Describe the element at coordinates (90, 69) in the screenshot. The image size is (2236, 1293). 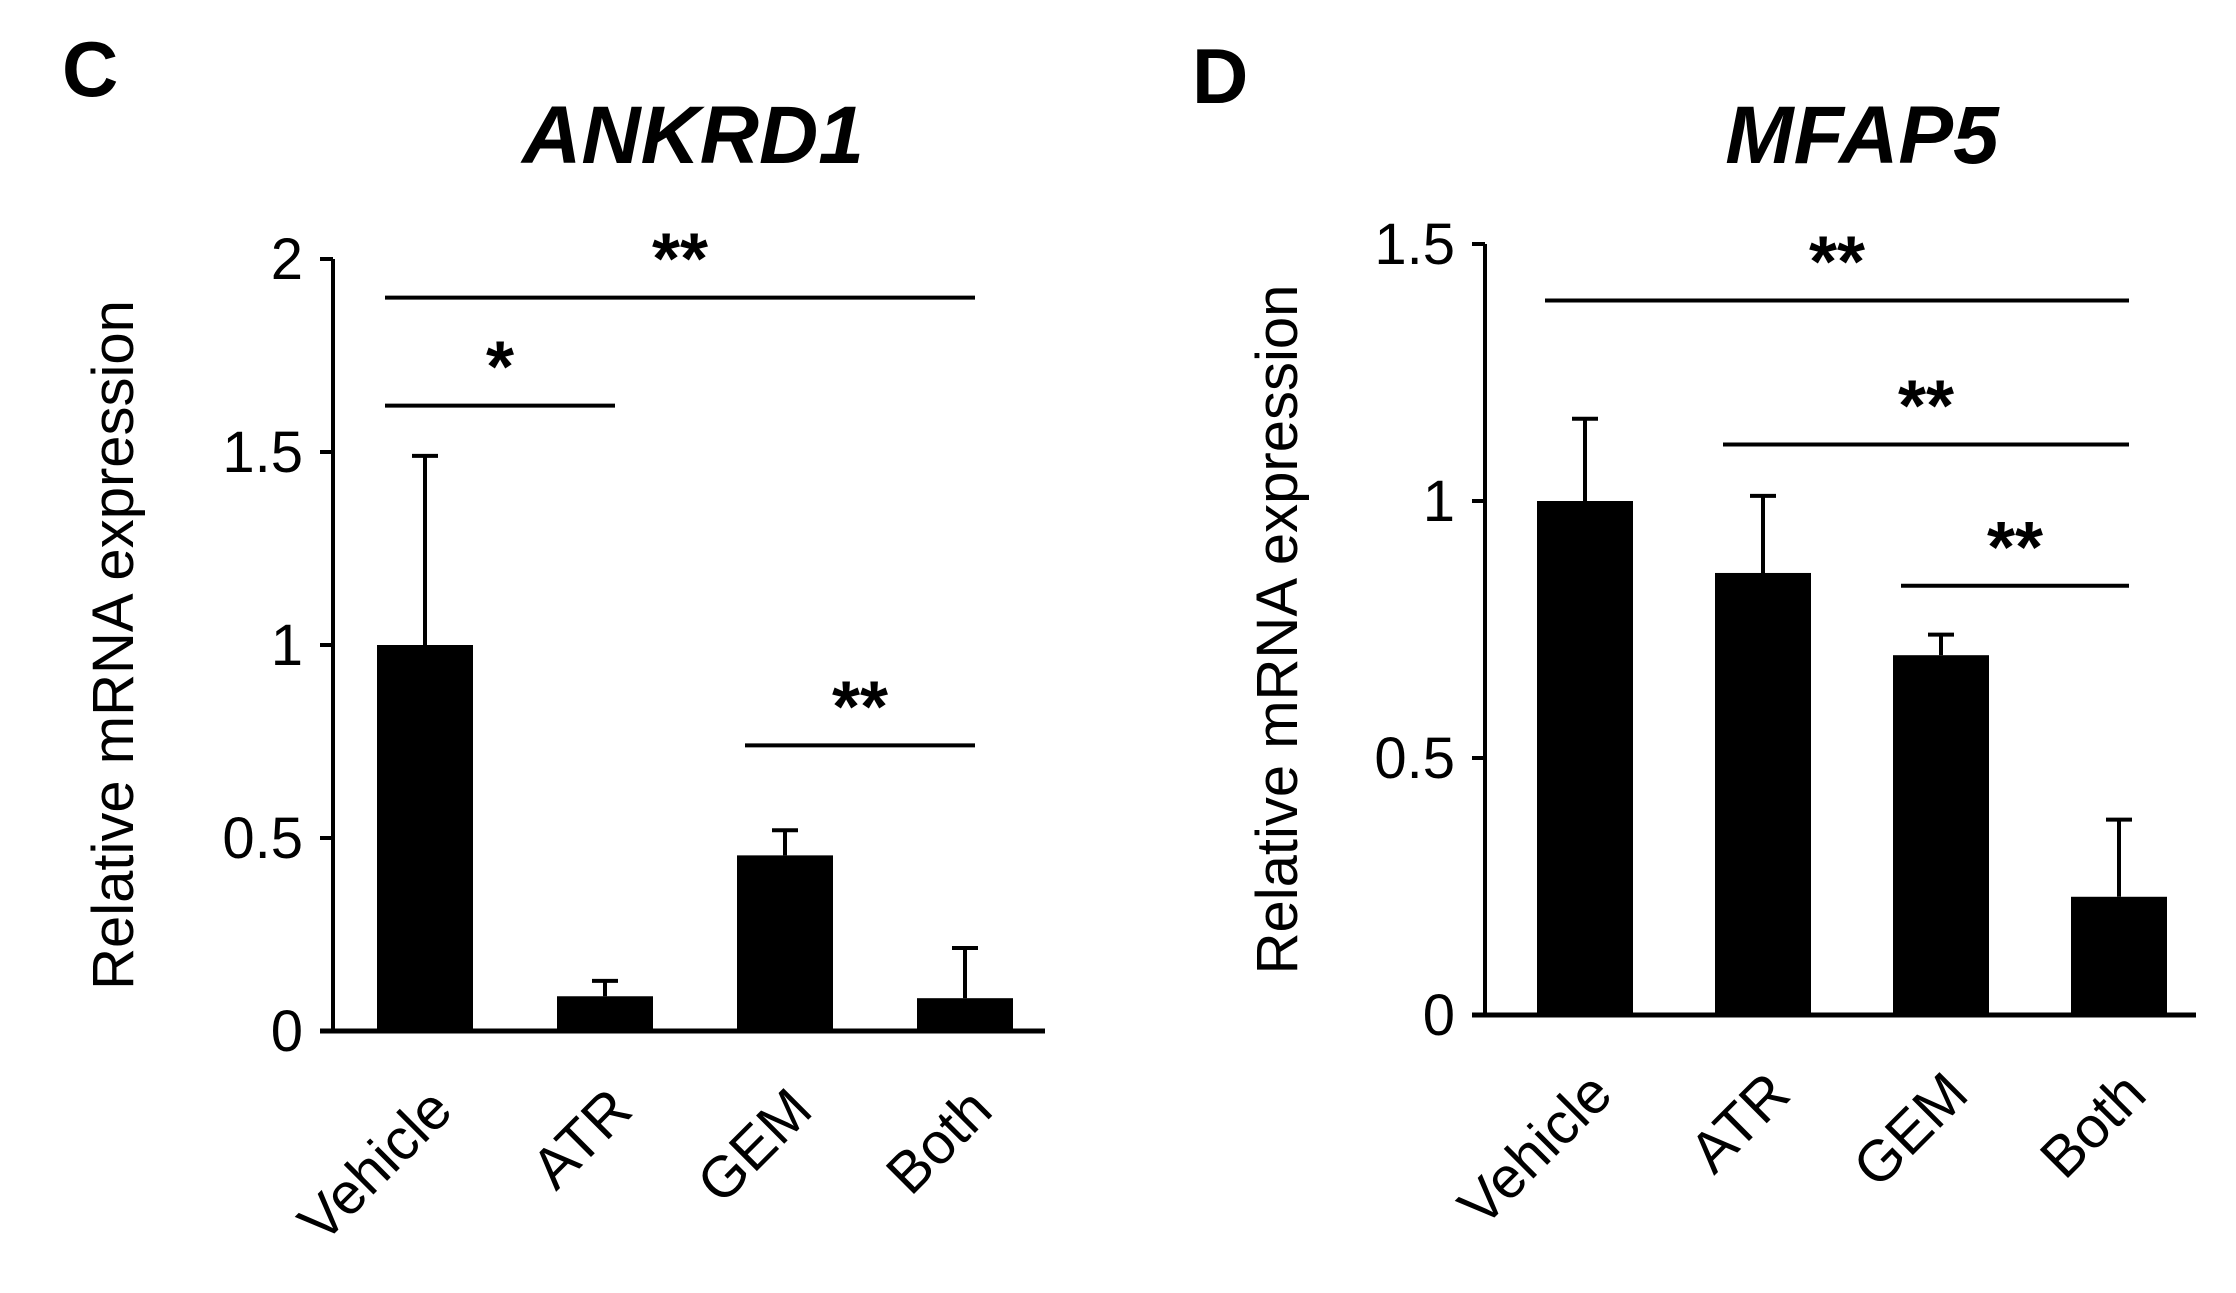
I see `panel-letter: C` at that location.